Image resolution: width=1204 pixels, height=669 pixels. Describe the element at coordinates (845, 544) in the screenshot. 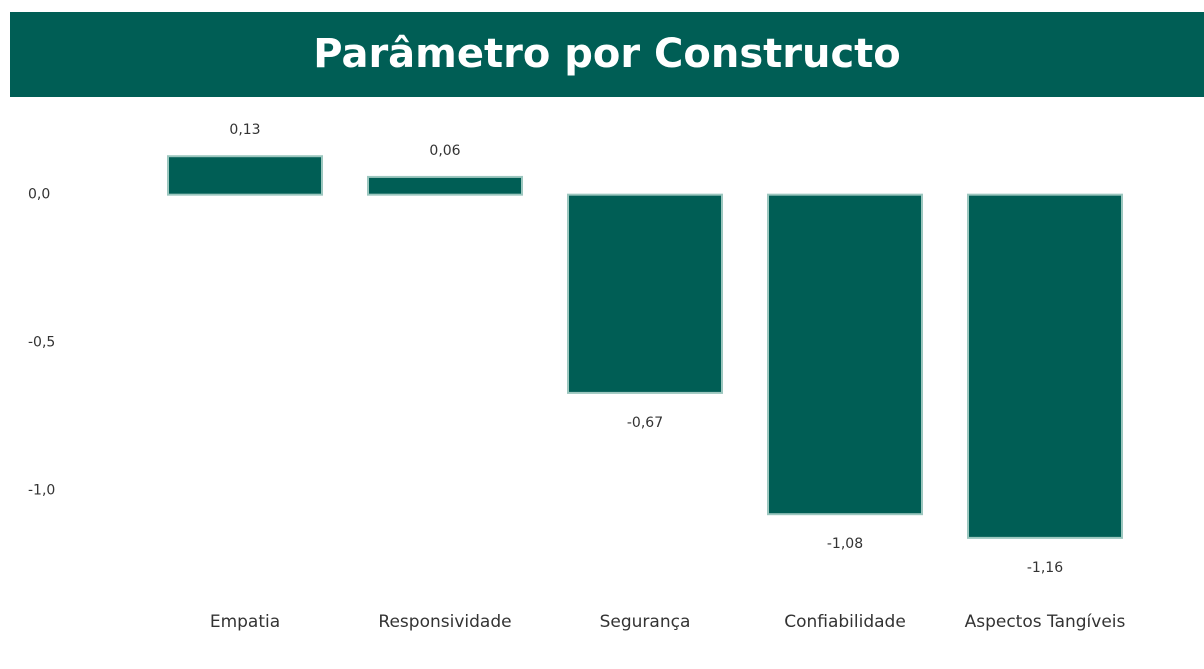

I see `data-label: -1,08` at that location.